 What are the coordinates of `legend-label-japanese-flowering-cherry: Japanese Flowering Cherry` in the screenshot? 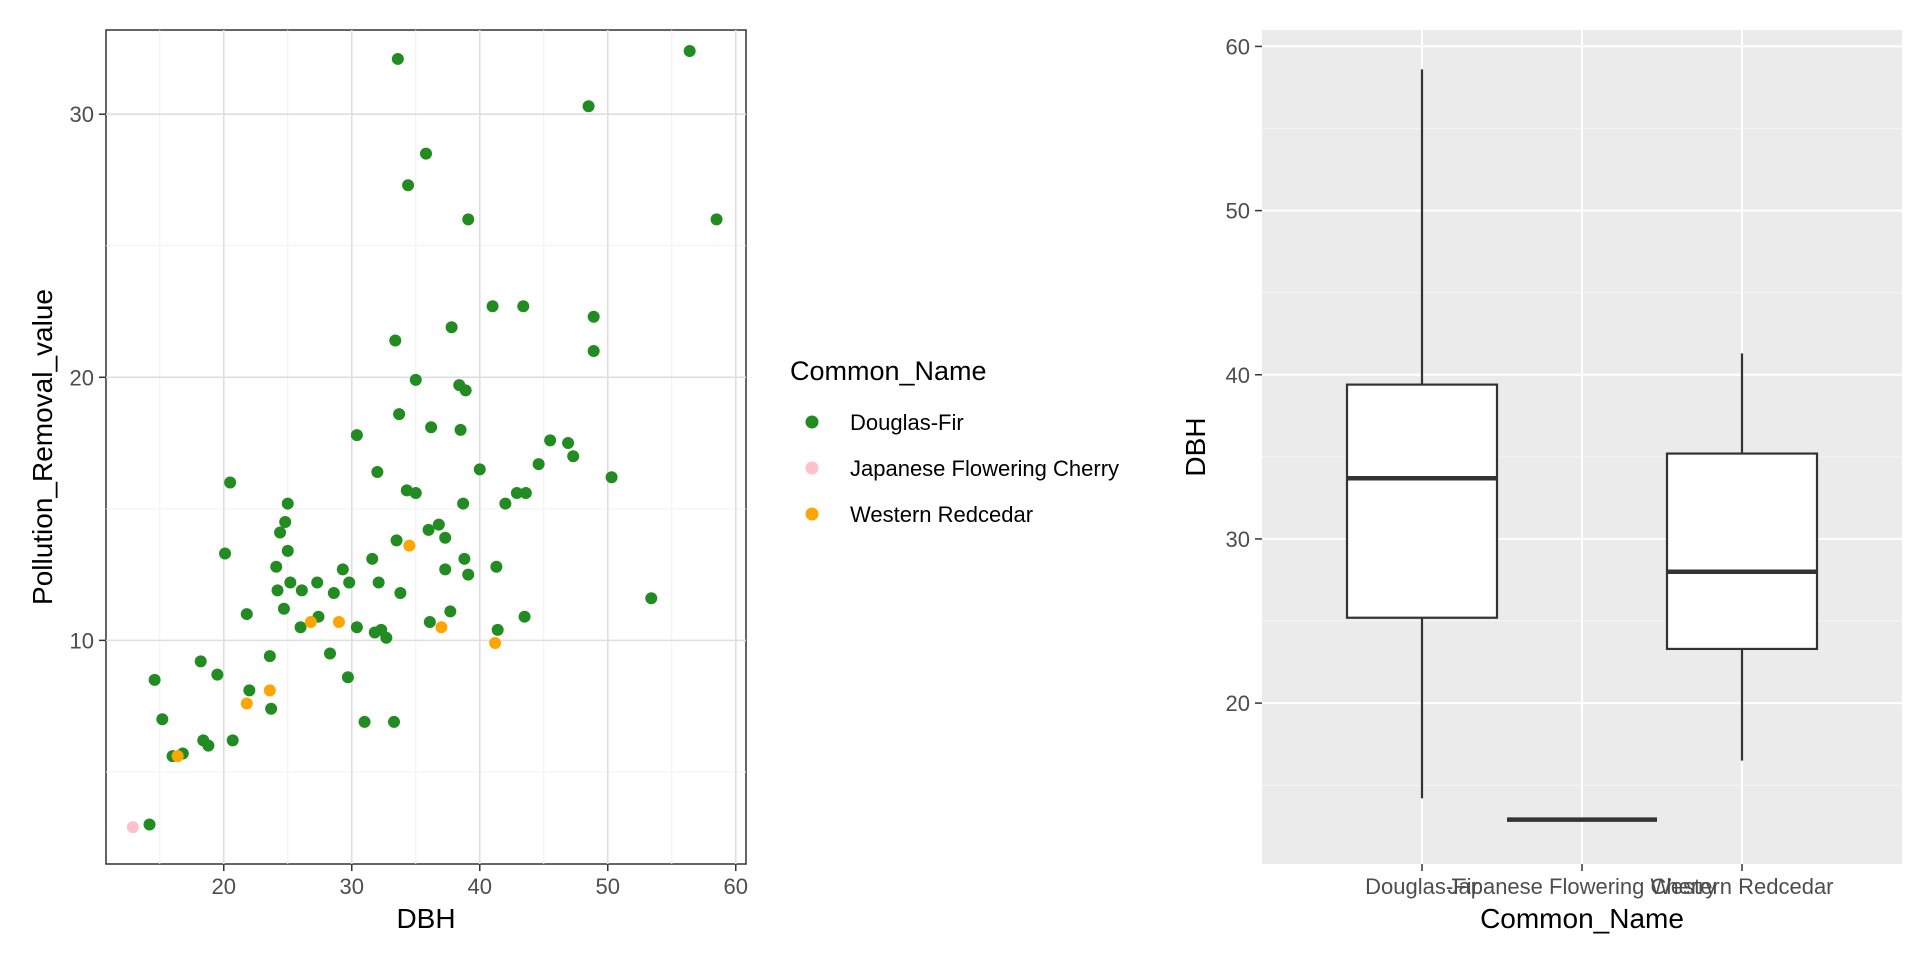 It's located at (984, 468).